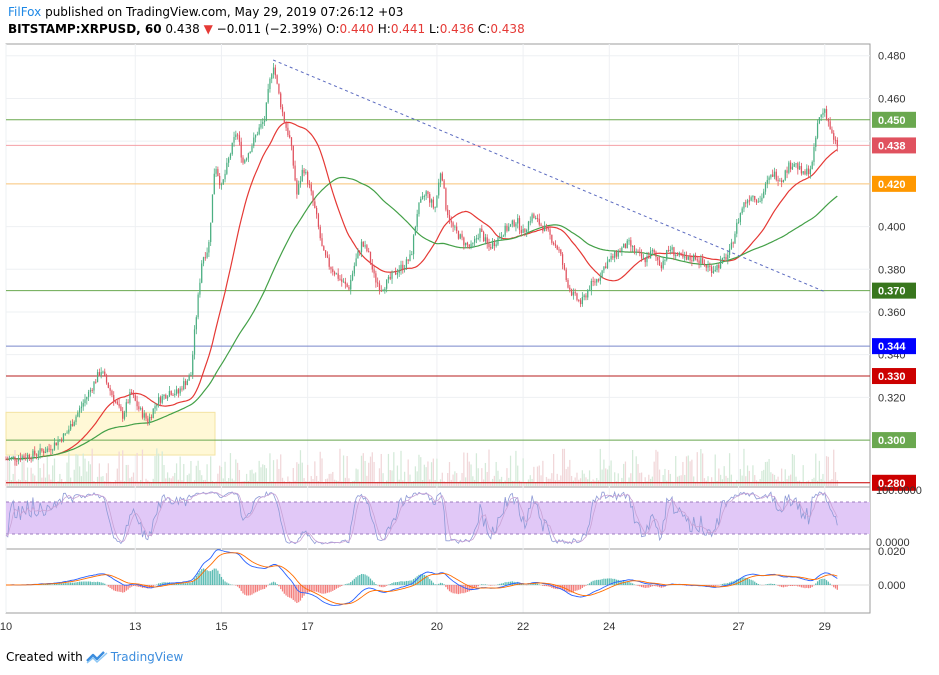  What do you see at coordinates (110, 433) in the screenshot?
I see `range-box` at bounding box center [110, 433].